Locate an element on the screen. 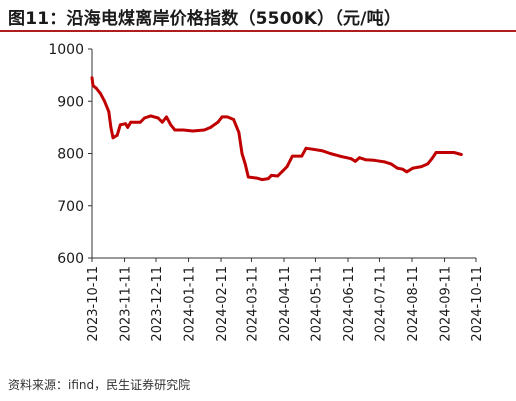 The image size is (516, 401). x-tick-label: 2024-08-11 is located at coordinates (413, 304).